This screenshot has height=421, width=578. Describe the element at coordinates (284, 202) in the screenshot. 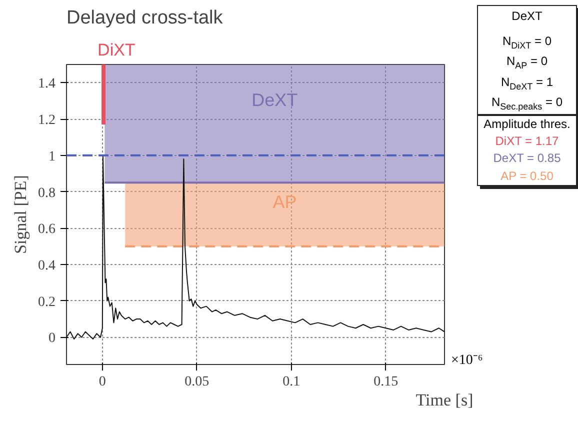

I see `series-label: AP` at that location.